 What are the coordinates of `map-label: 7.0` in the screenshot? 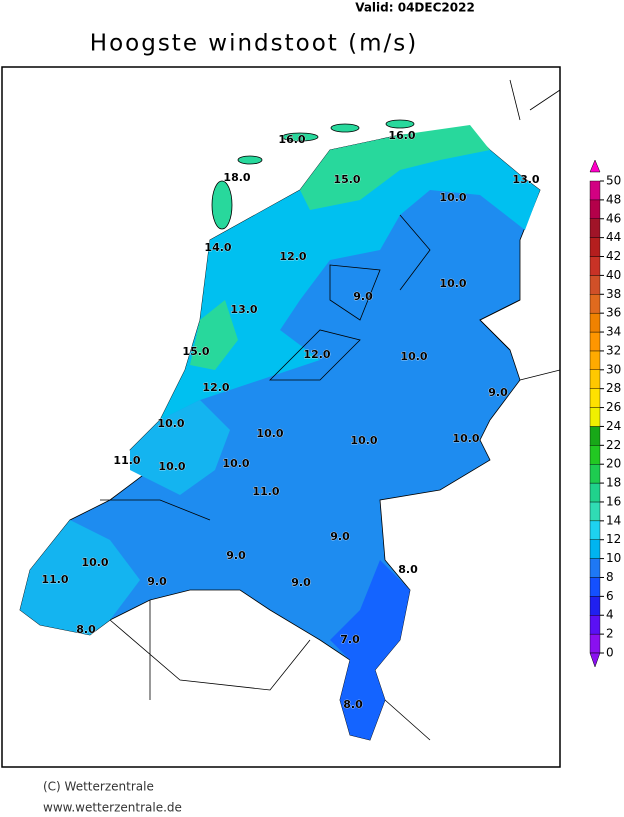 It's located at (350, 639).